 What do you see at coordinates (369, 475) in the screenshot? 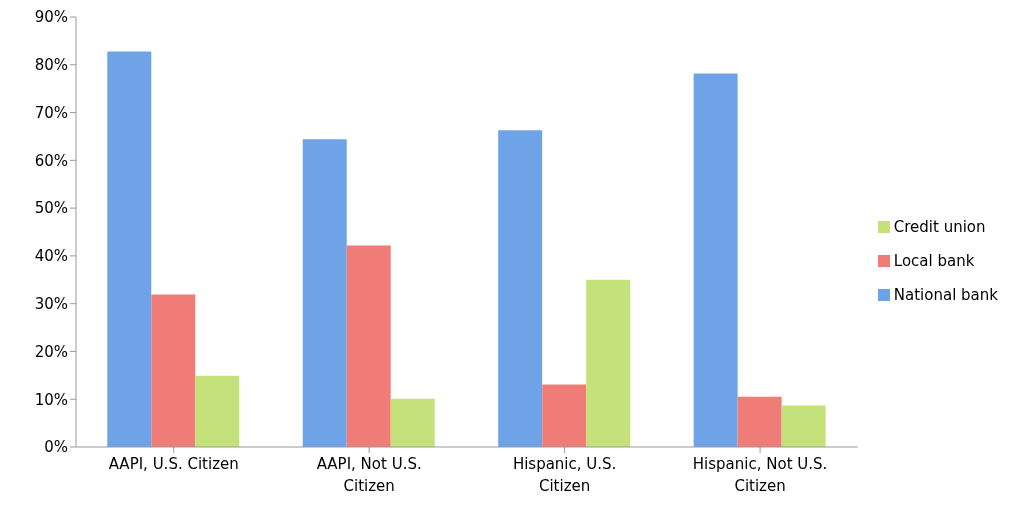
I see `x-tick-label: AAPI, Not U.S. Citizen` at bounding box center [369, 475].